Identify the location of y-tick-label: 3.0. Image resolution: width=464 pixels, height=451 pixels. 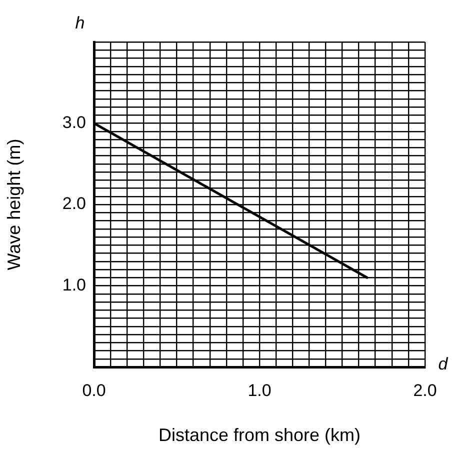
(74, 122).